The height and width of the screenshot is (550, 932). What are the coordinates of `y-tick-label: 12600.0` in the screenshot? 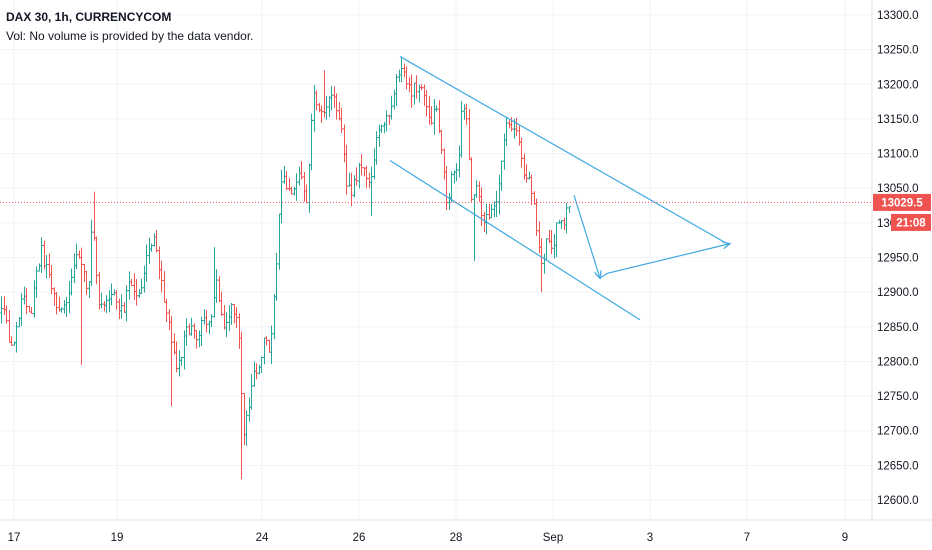 It's located at (898, 501).